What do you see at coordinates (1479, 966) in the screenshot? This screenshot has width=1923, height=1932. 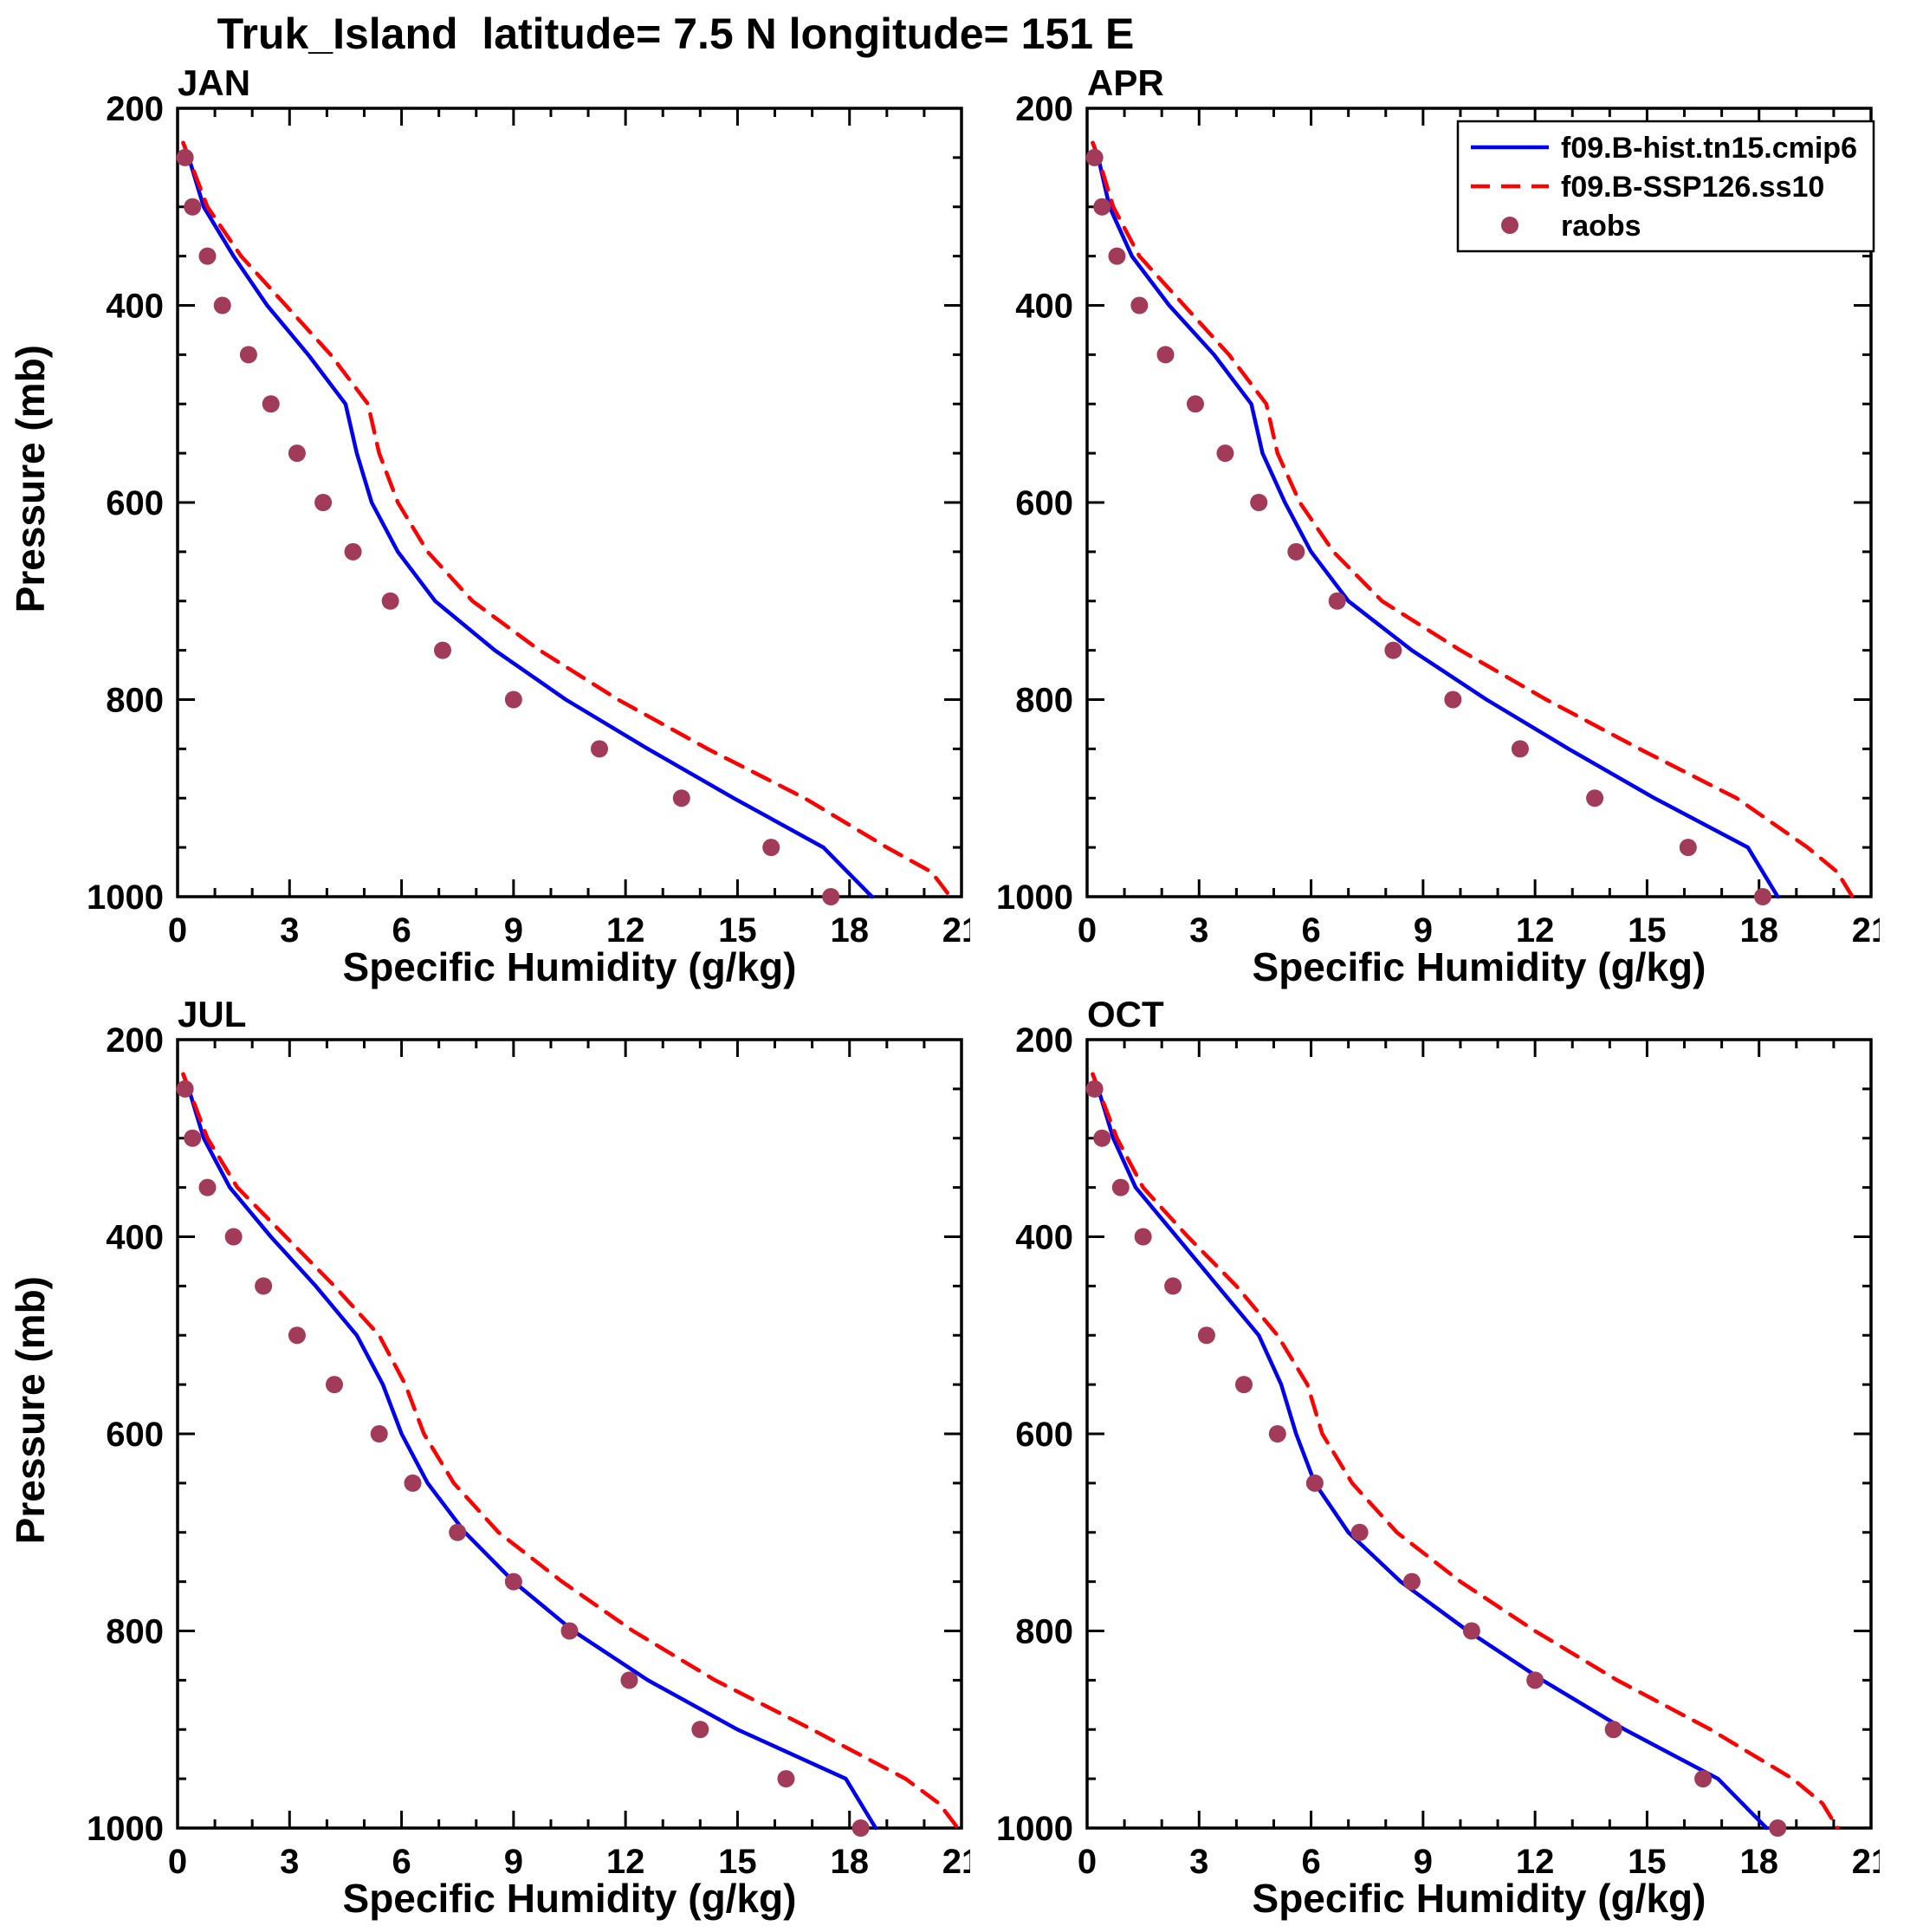 I see `x-axis-title: Specific Humidity (g/kg)` at bounding box center [1479, 966].